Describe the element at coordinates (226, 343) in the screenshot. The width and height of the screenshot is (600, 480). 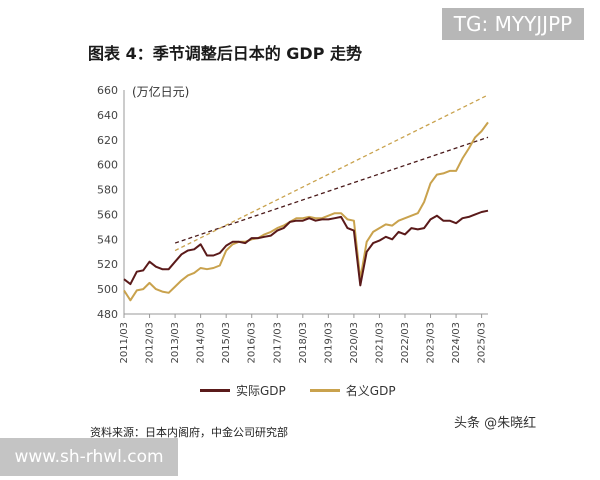
I see `x-tick-label: 2015/03` at that location.